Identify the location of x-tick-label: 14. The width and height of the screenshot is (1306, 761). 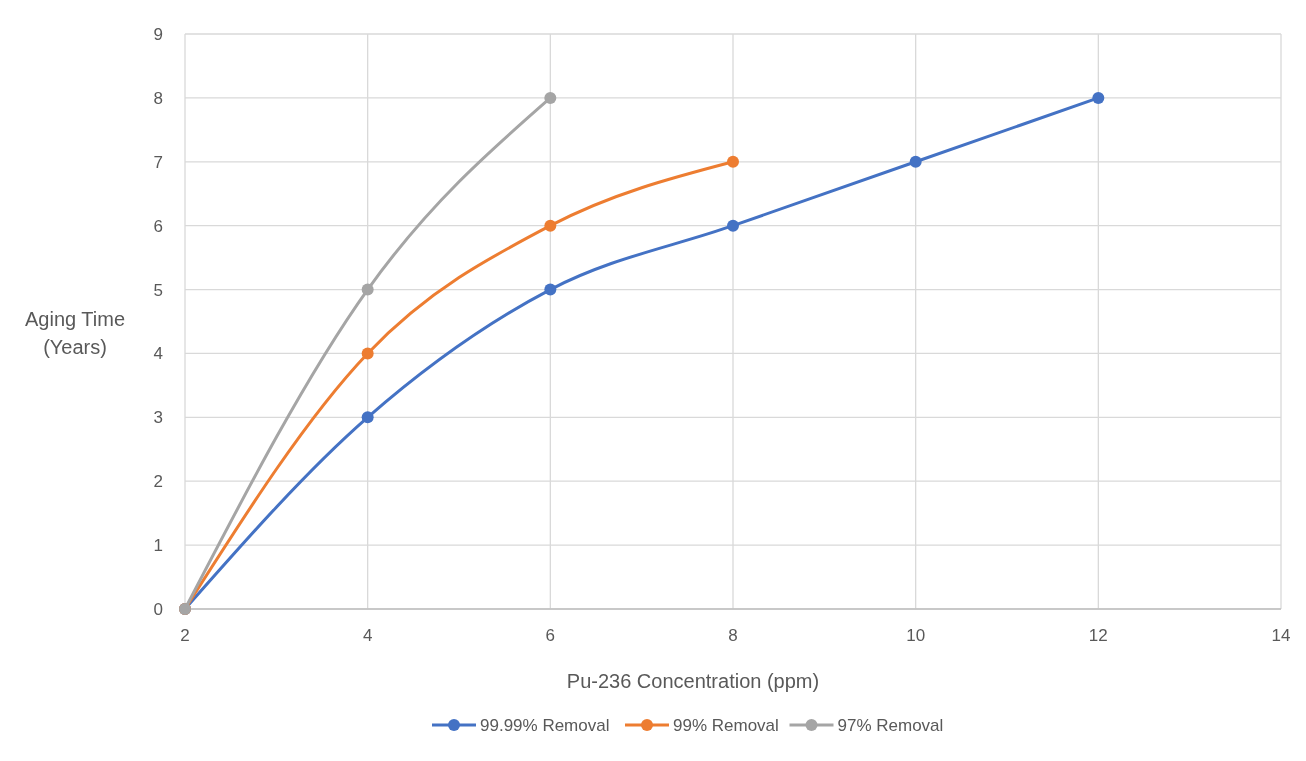
(1281, 635).